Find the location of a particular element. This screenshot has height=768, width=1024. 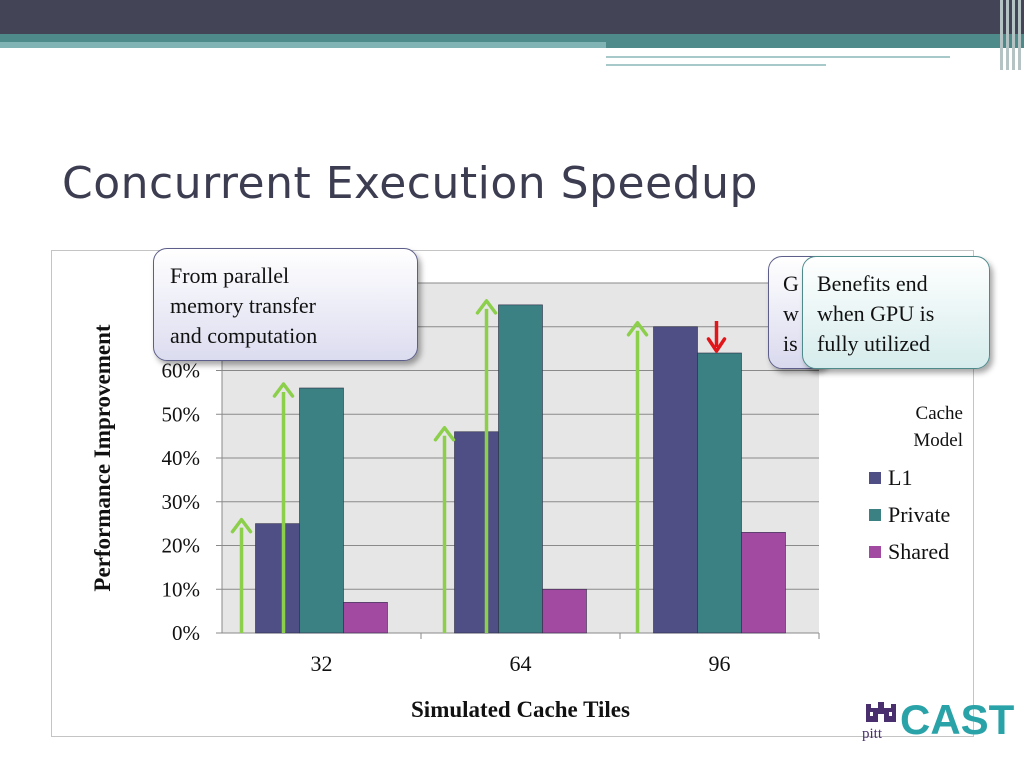

callout-text-line: From parallel is located at coordinates (230, 275).